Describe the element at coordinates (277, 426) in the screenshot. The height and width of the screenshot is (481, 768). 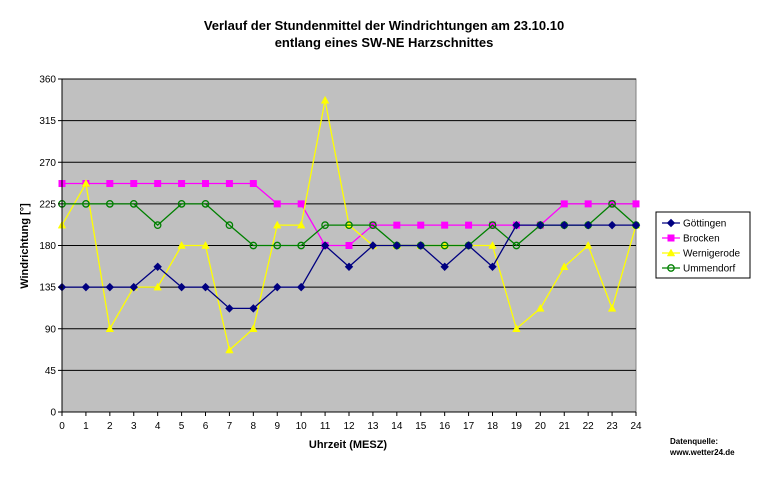
I see `x-tick-label: 9` at that location.